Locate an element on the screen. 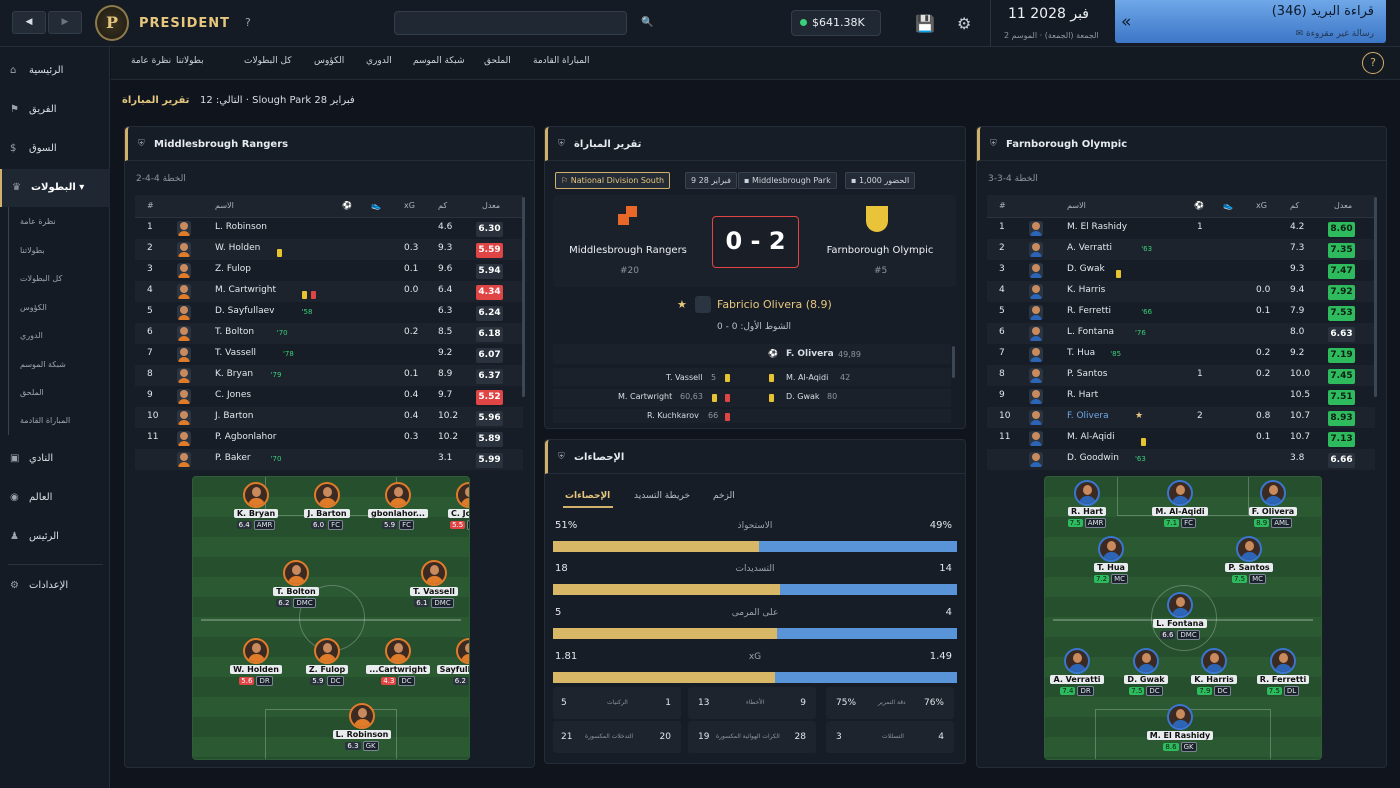 This screenshot has width=1400, height=788. pitch-player: D. Gwak 7.5 DC is located at coordinates (1146, 672).